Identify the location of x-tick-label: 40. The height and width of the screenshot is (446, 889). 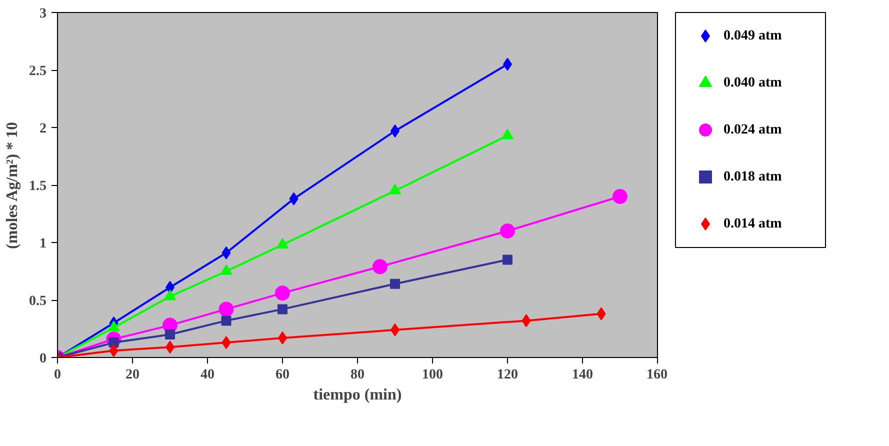
(207, 375).